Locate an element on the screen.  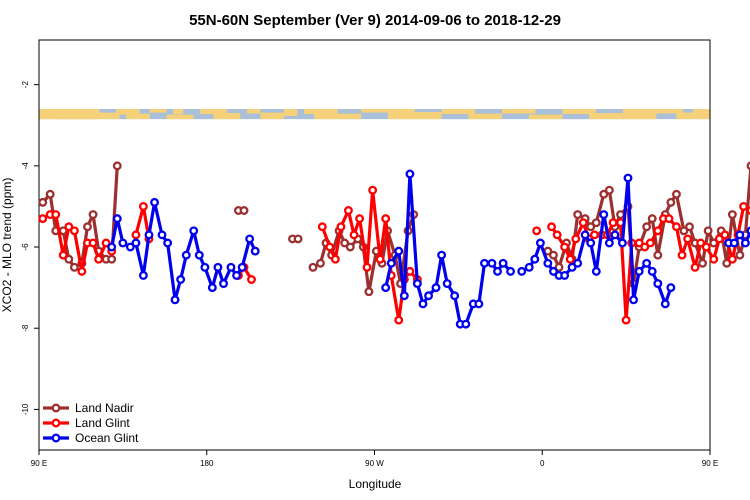
legend-marker is located at coordinates (56, 438).